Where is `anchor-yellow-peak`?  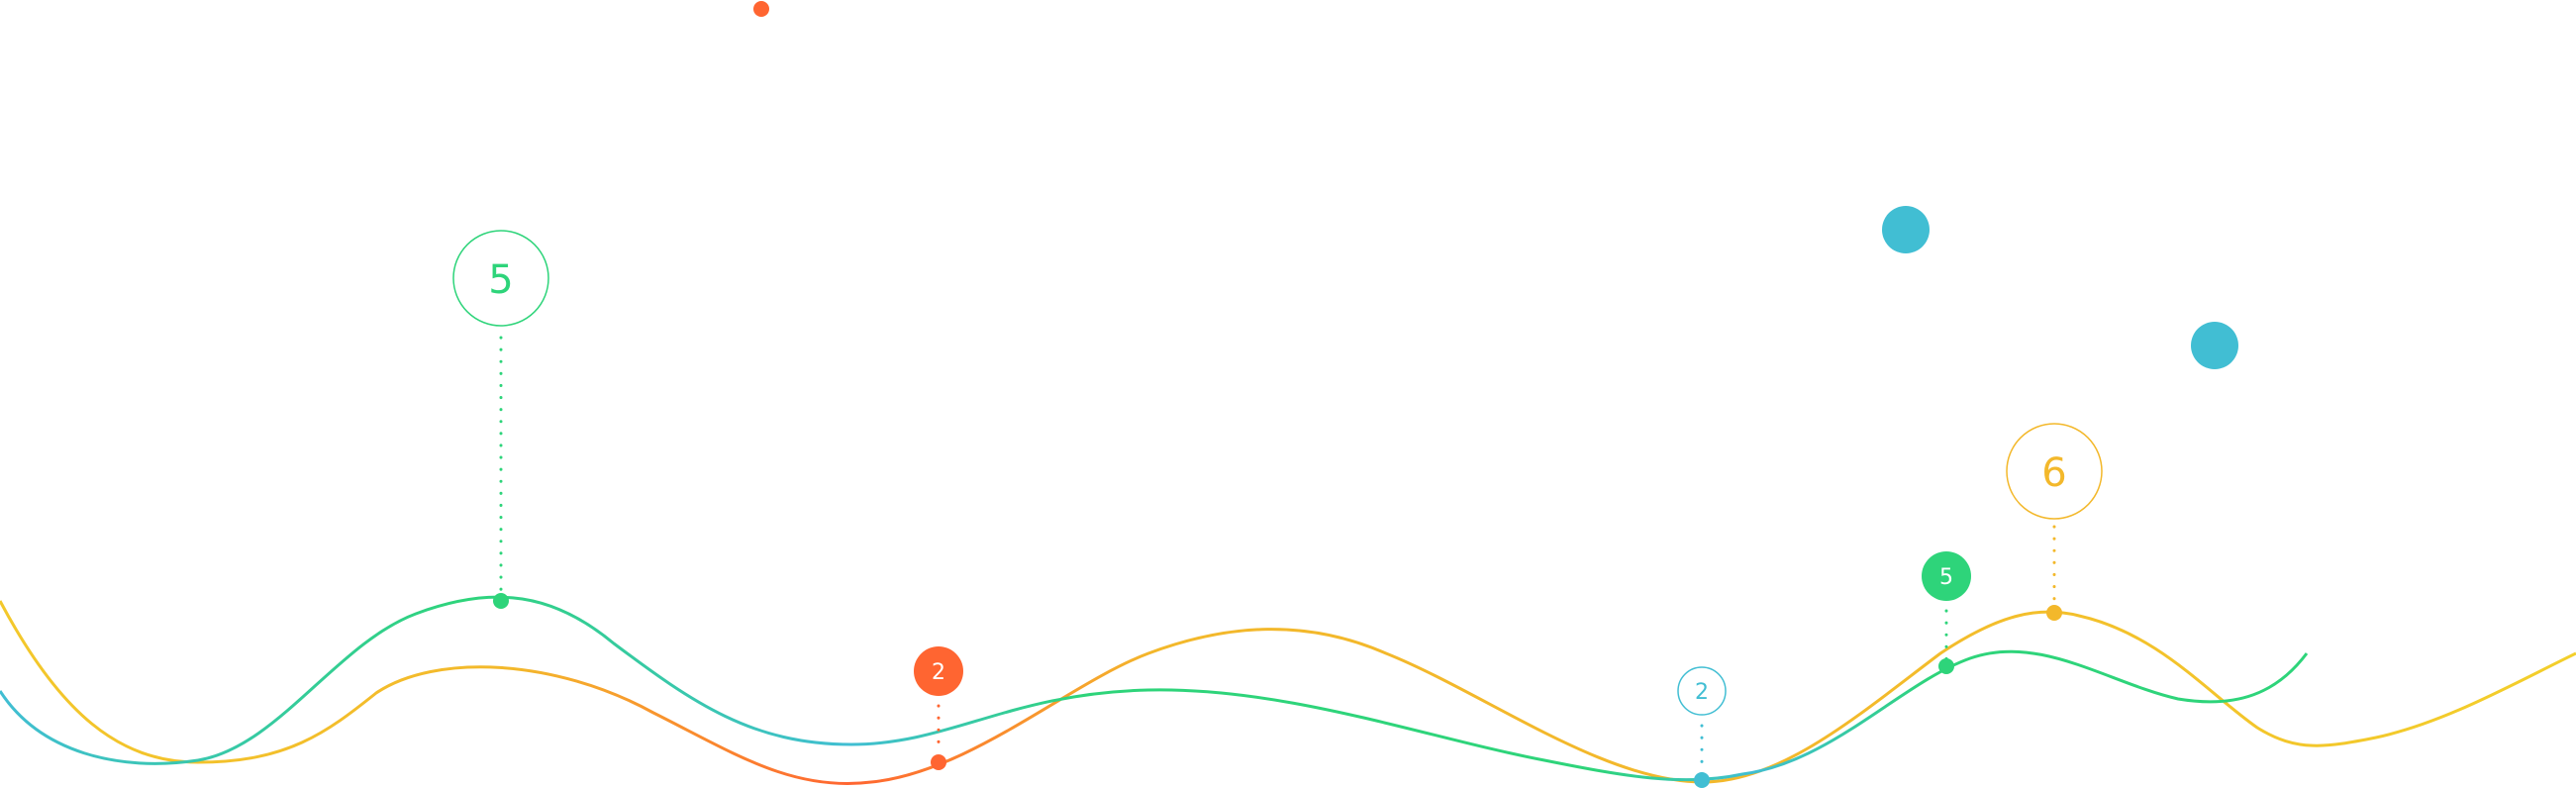 anchor-yellow-peak is located at coordinates (2054, 613).